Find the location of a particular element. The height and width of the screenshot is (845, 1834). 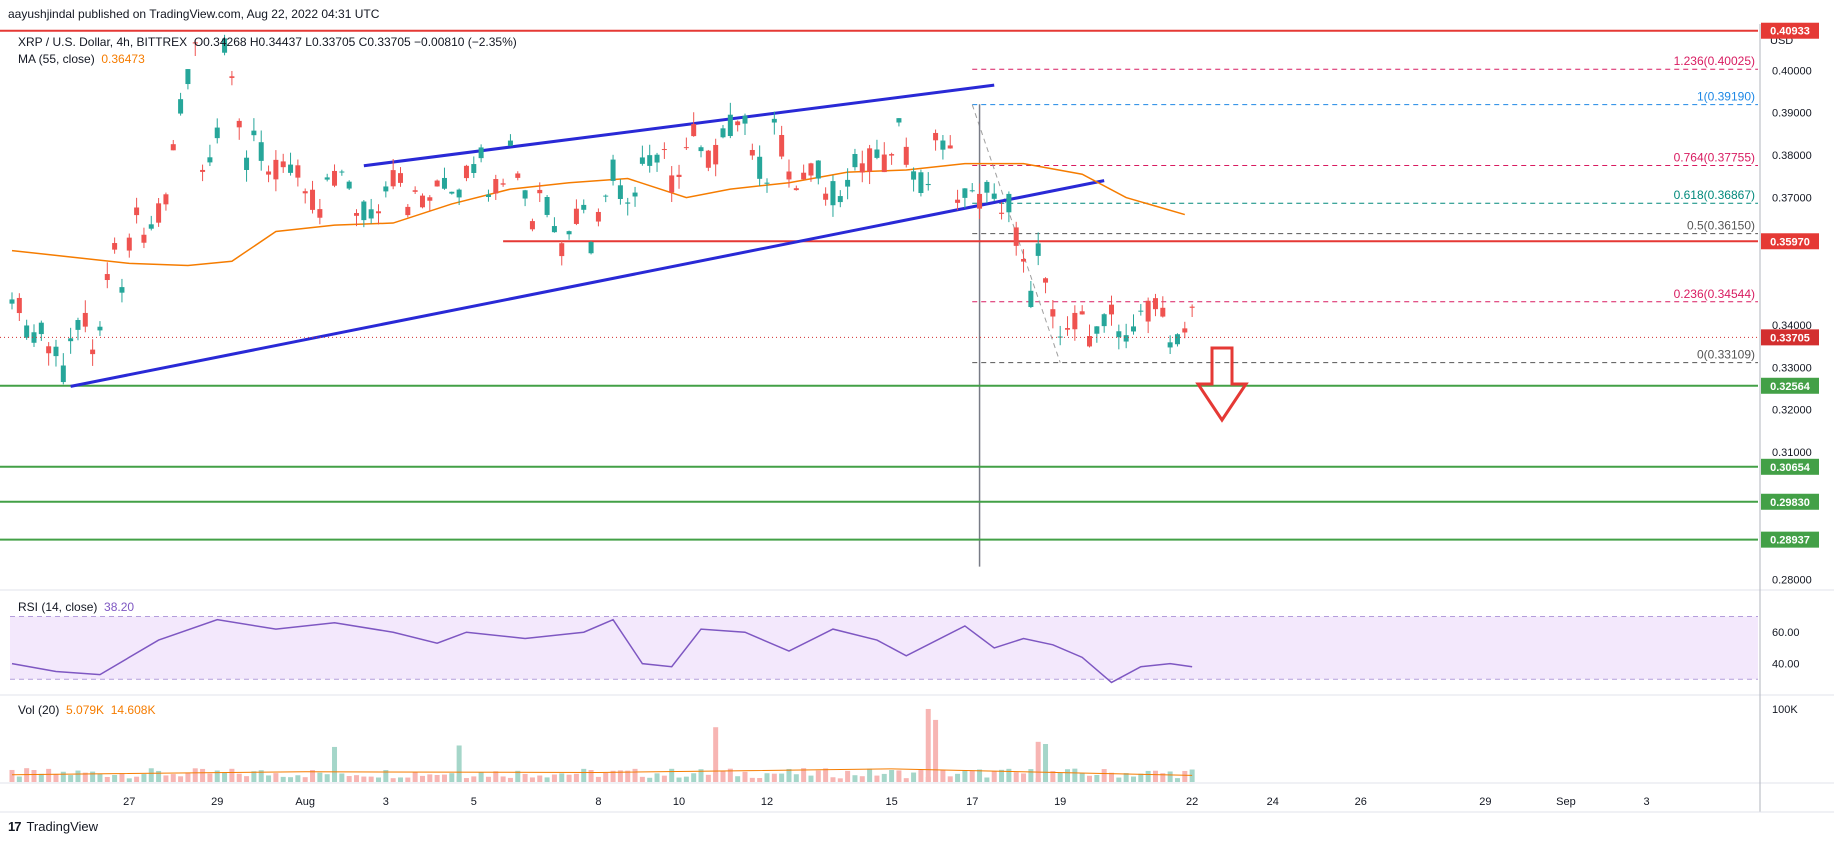

footer-brand: 17 TradingView is located at coordinates (53, 826).